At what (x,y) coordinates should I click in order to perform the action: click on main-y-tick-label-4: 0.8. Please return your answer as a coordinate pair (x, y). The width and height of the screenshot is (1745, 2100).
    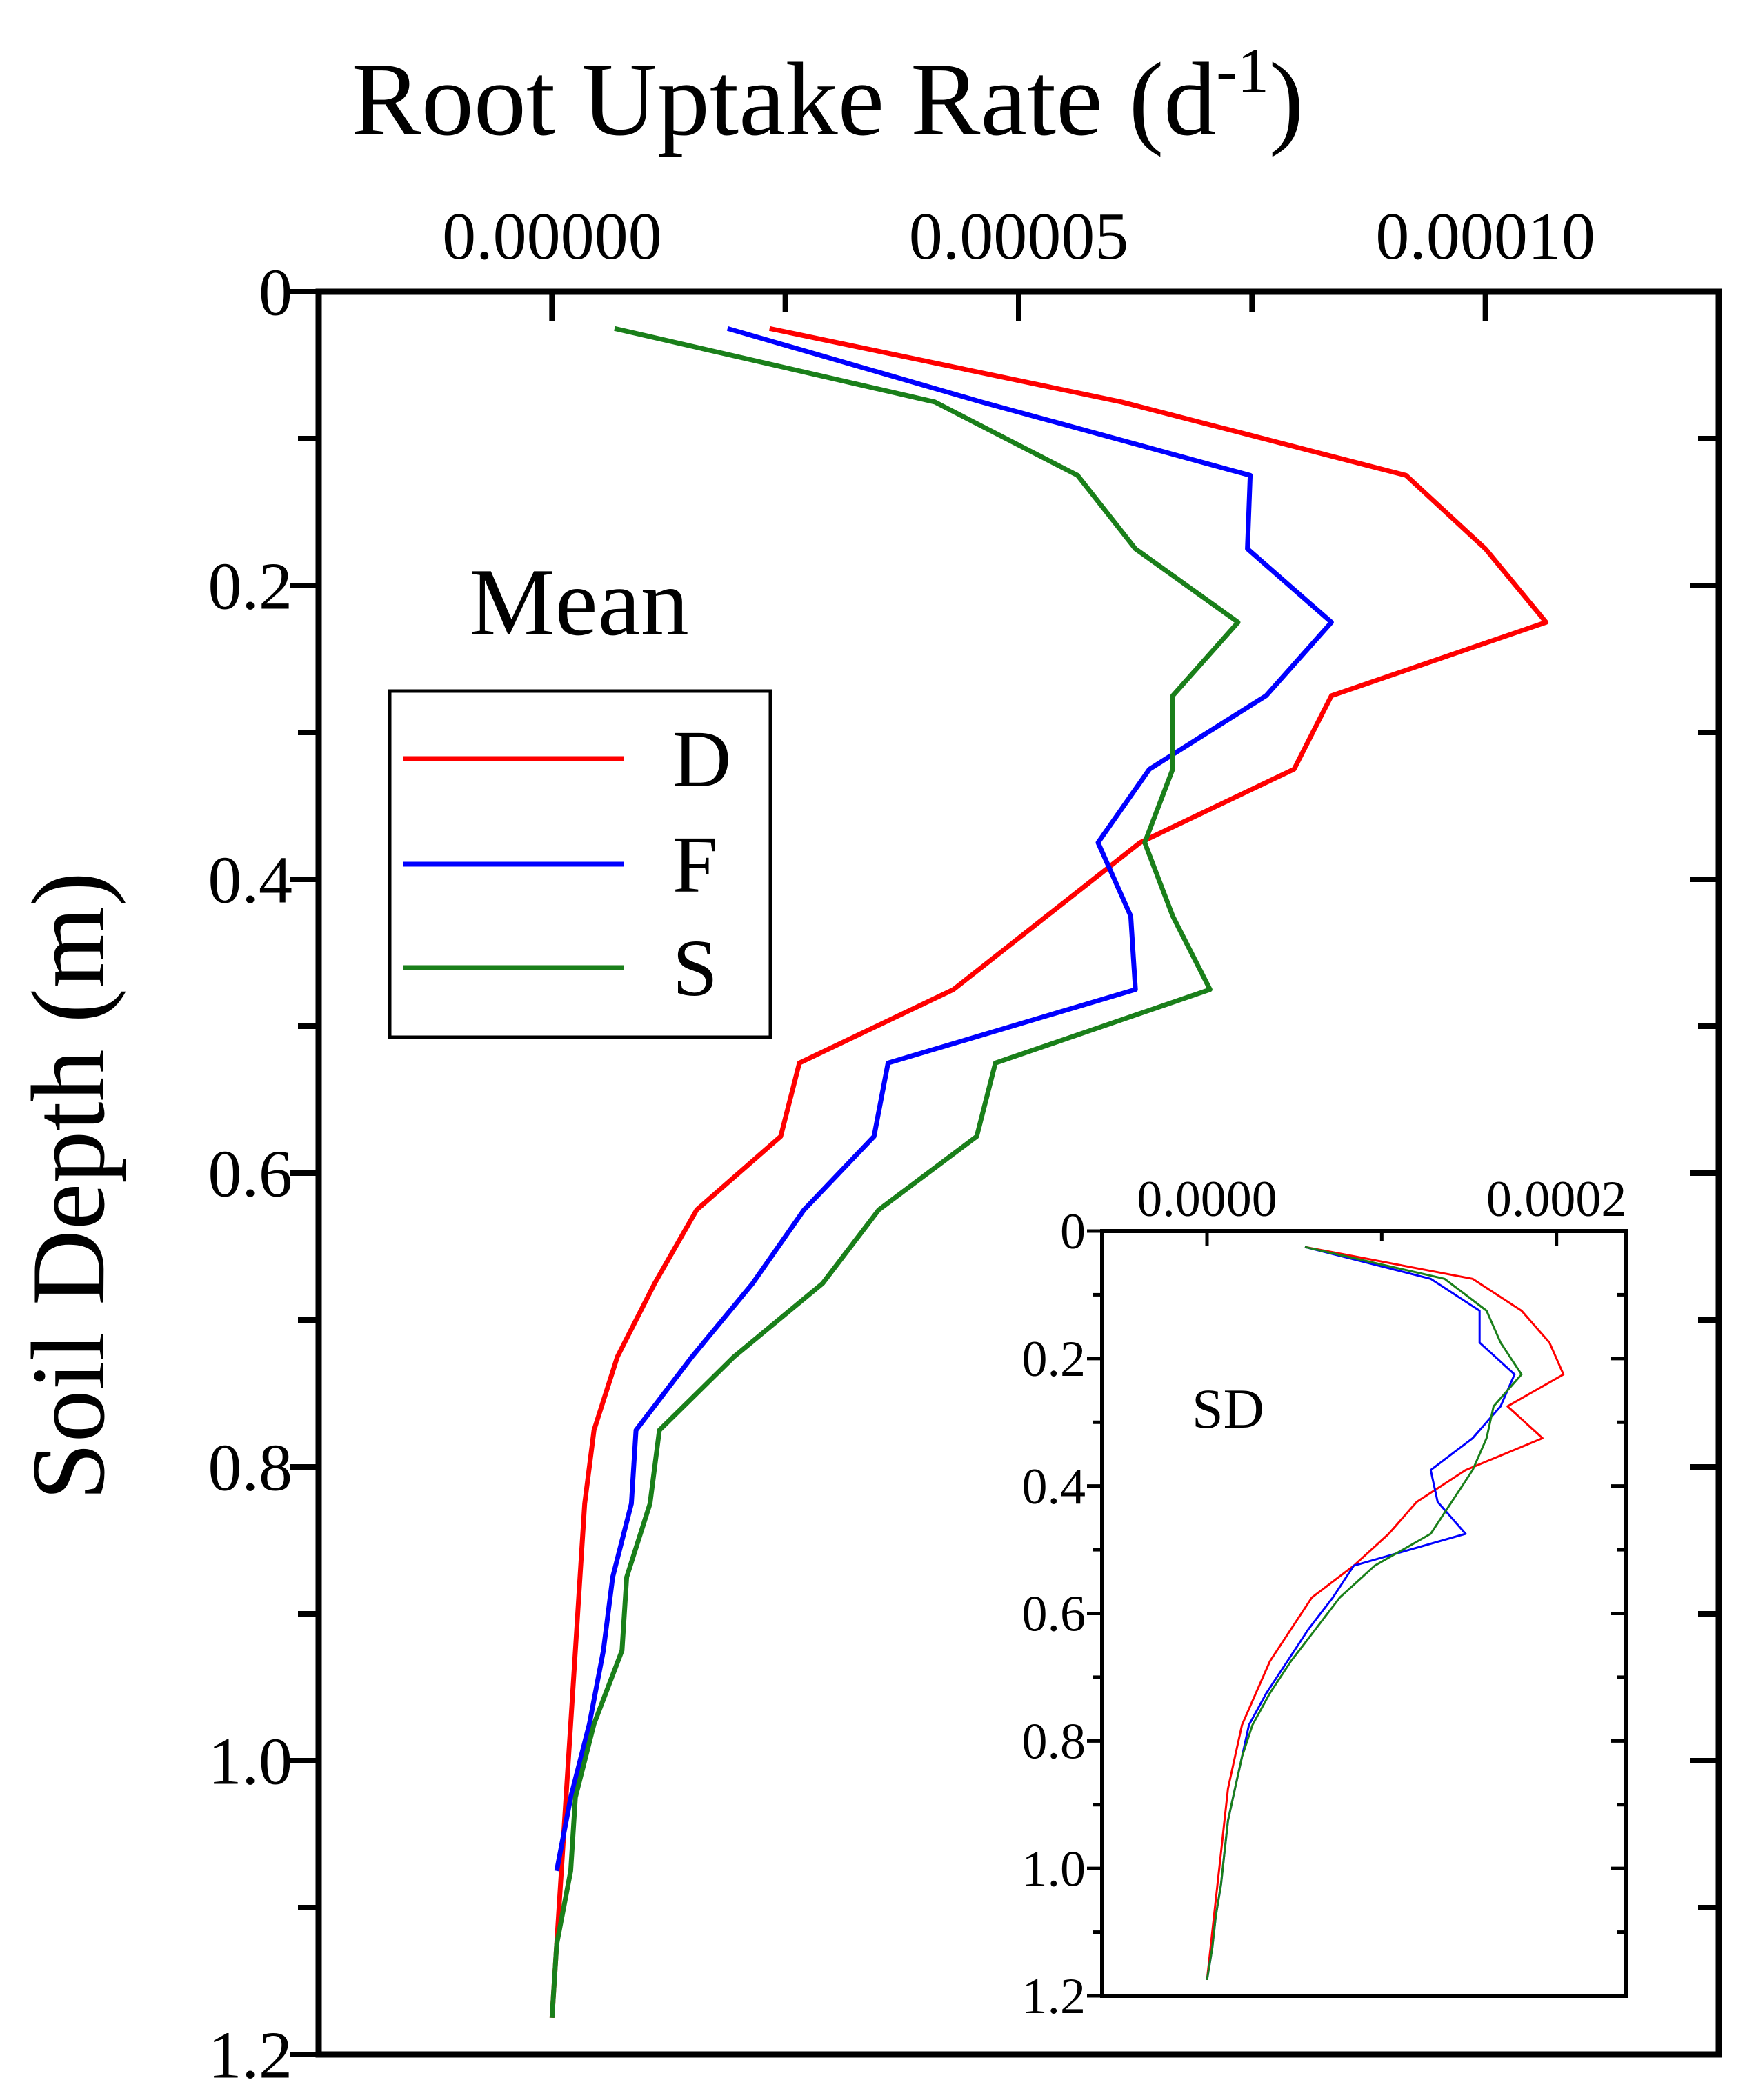
    Looking at the image, I should click on (250, 1467).